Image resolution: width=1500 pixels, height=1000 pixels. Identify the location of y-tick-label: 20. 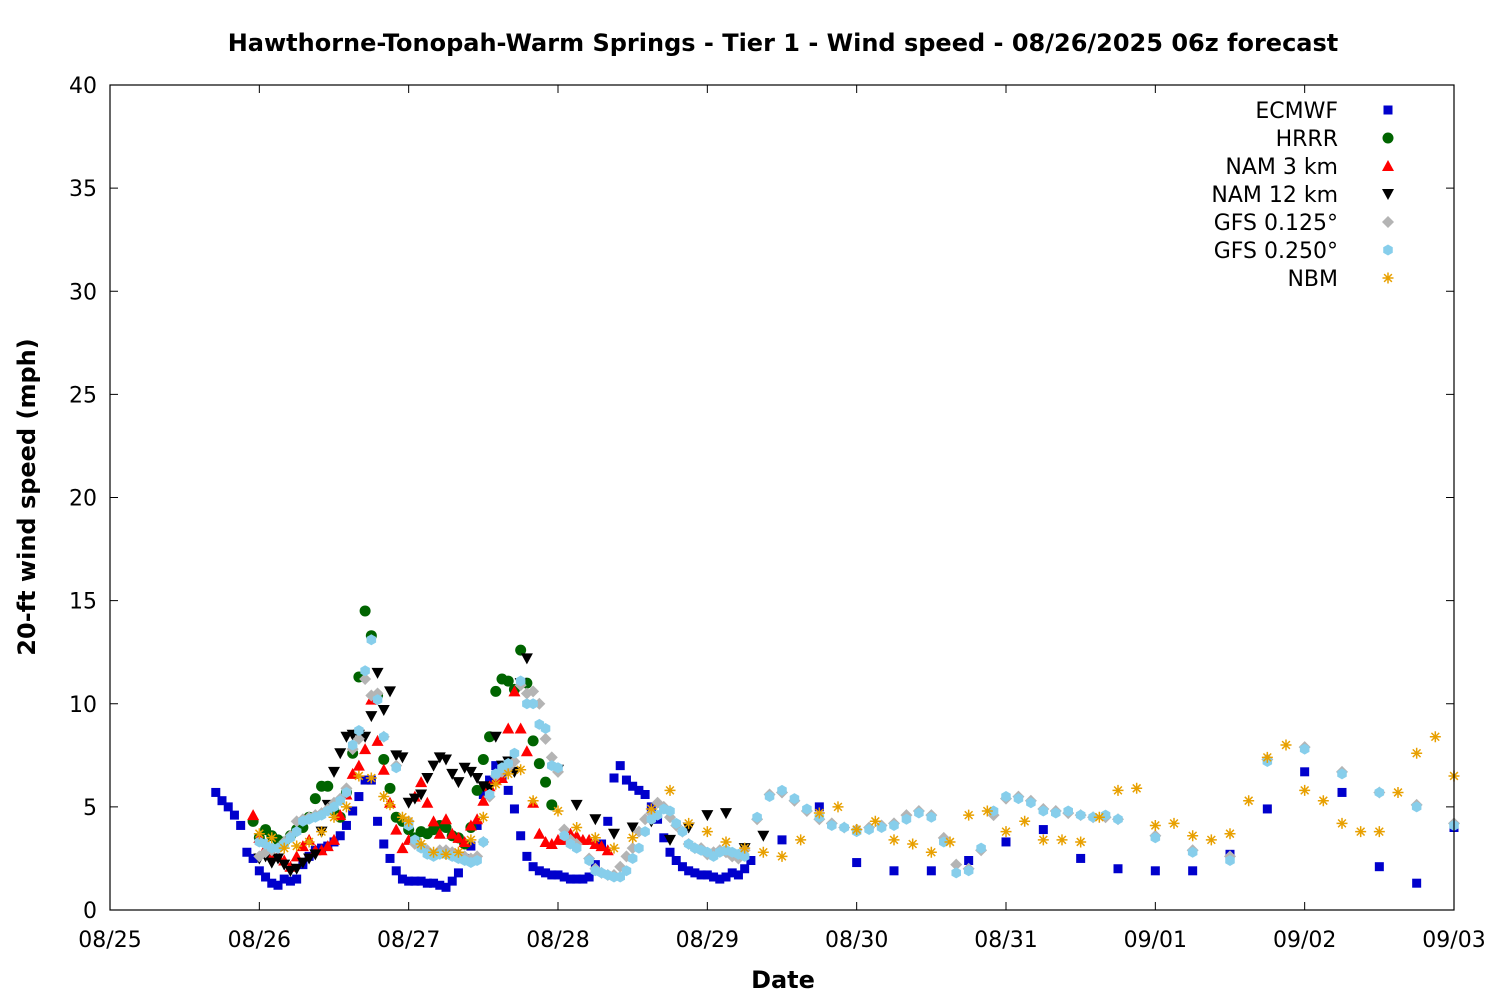
(83, 499).